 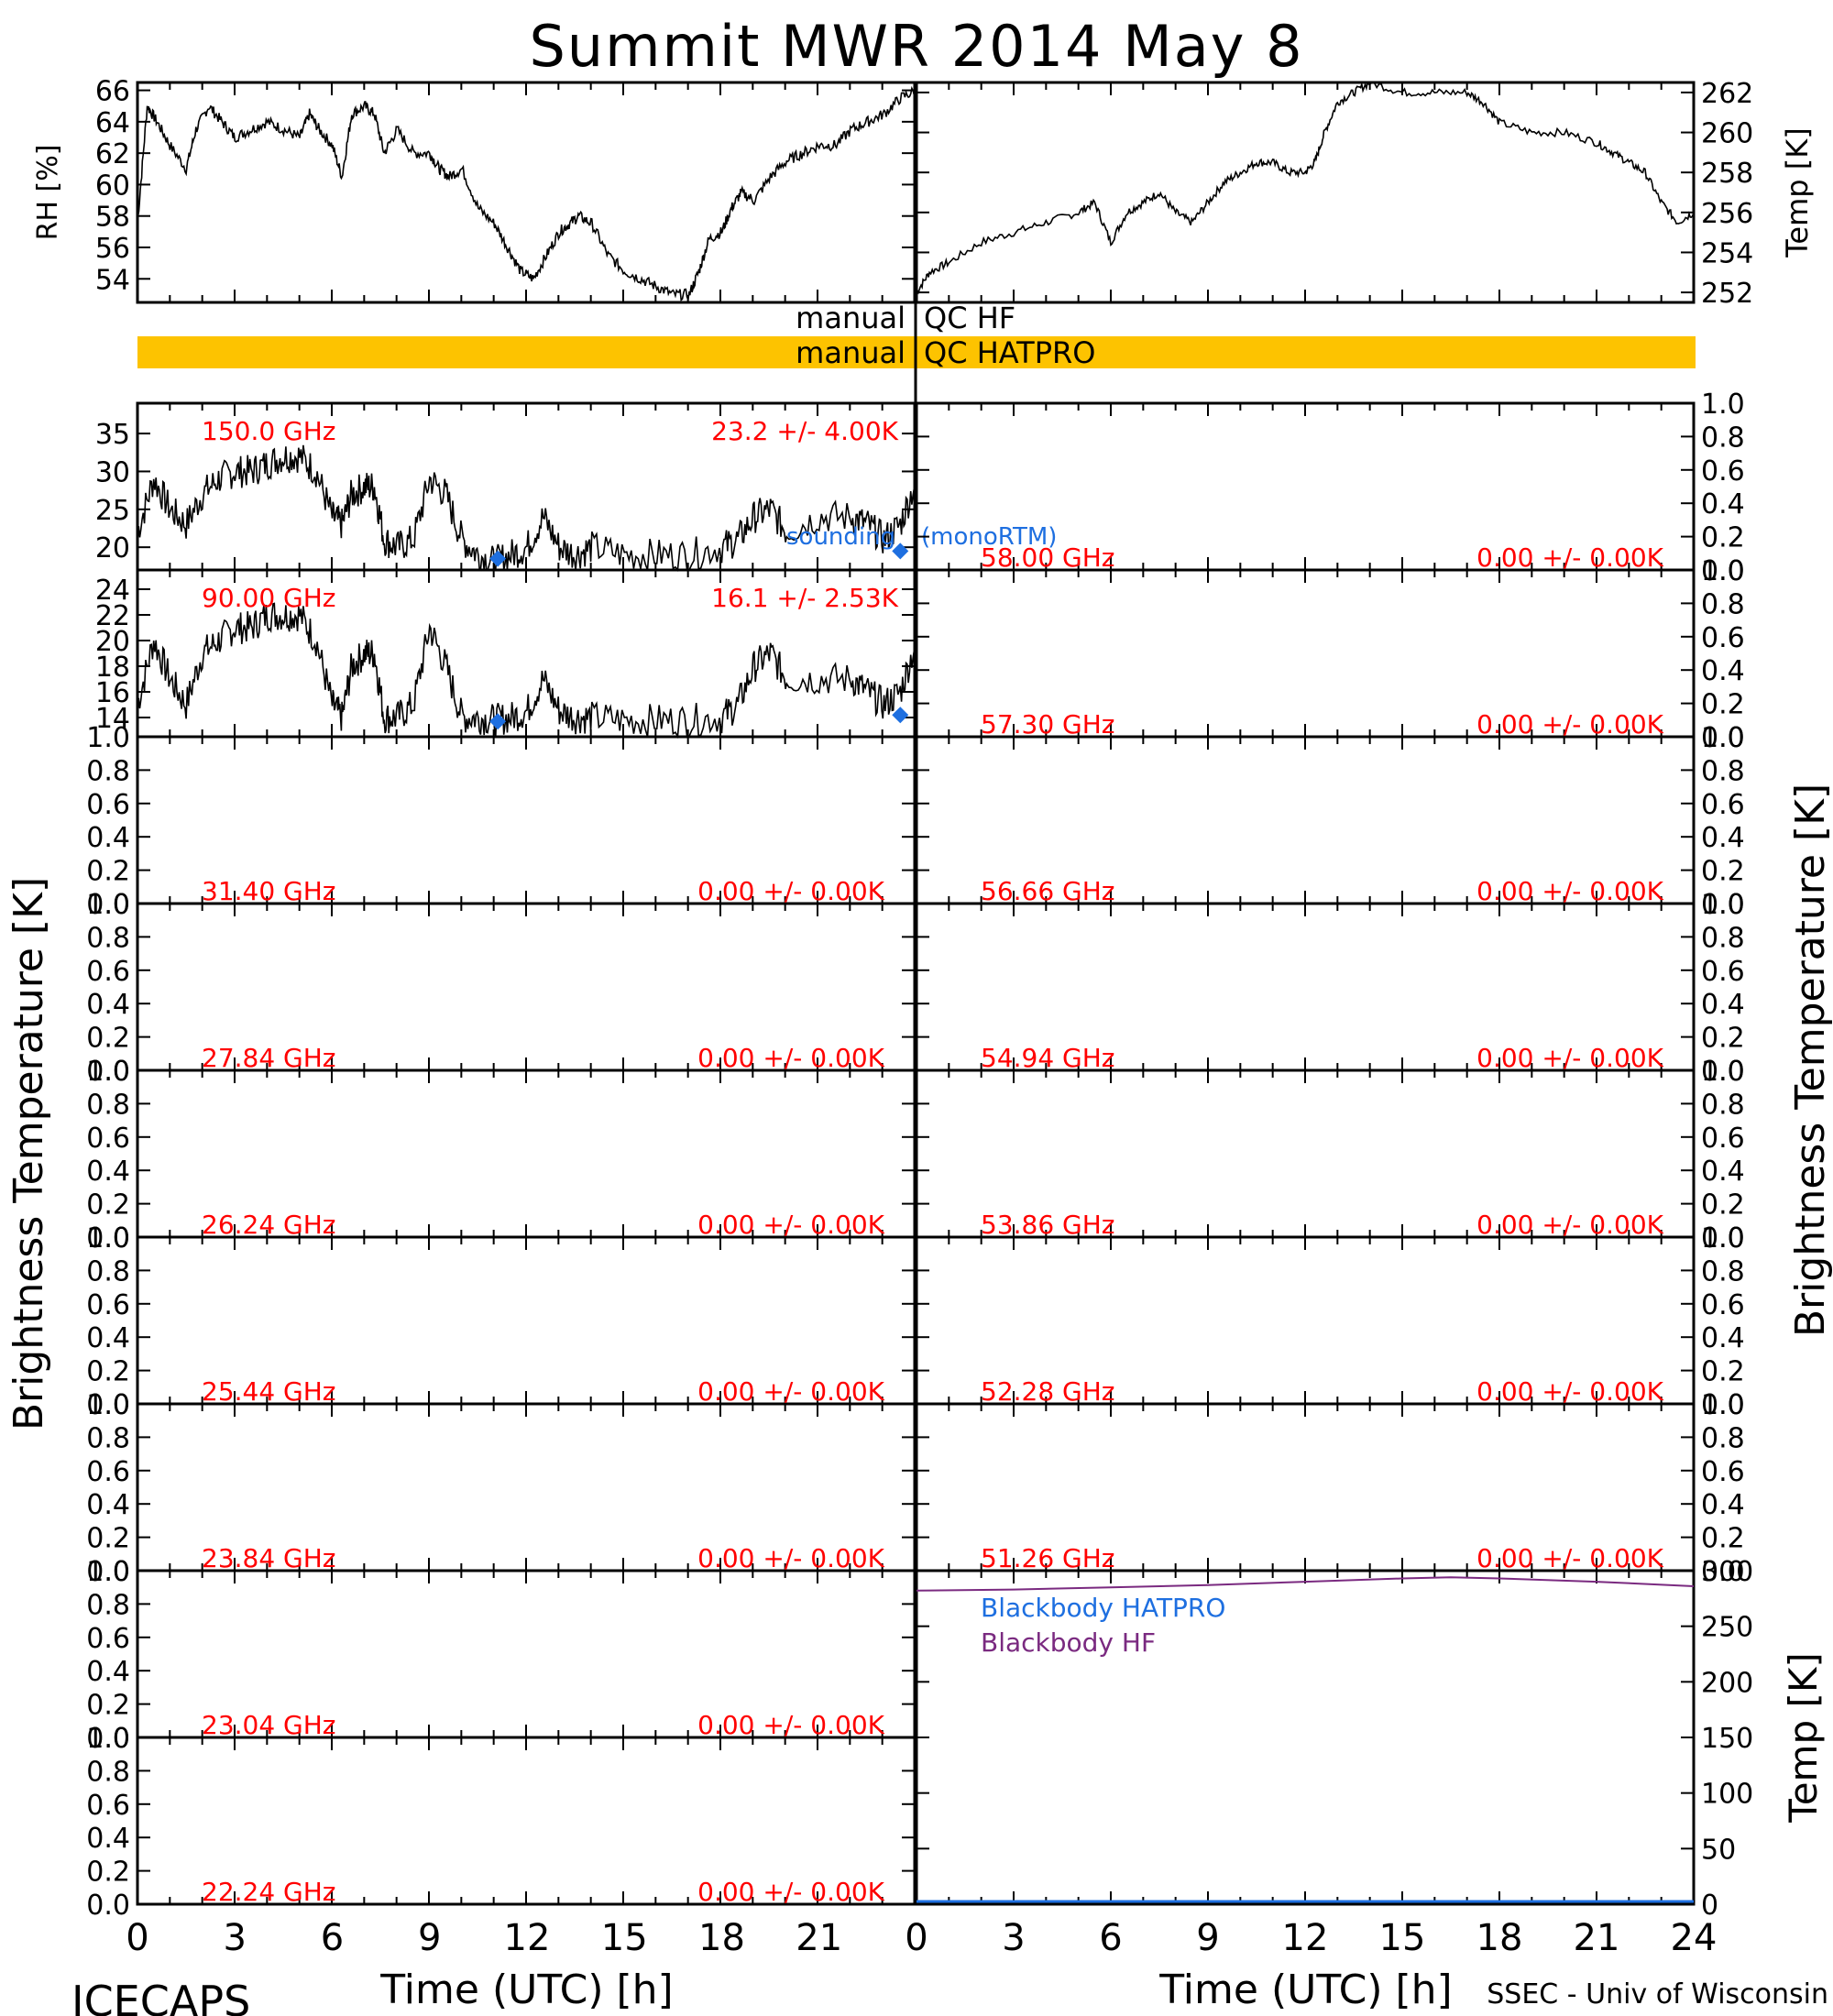 I want to click on right-freq-label: 58.00 GHz, so click(x=1048, y=557).